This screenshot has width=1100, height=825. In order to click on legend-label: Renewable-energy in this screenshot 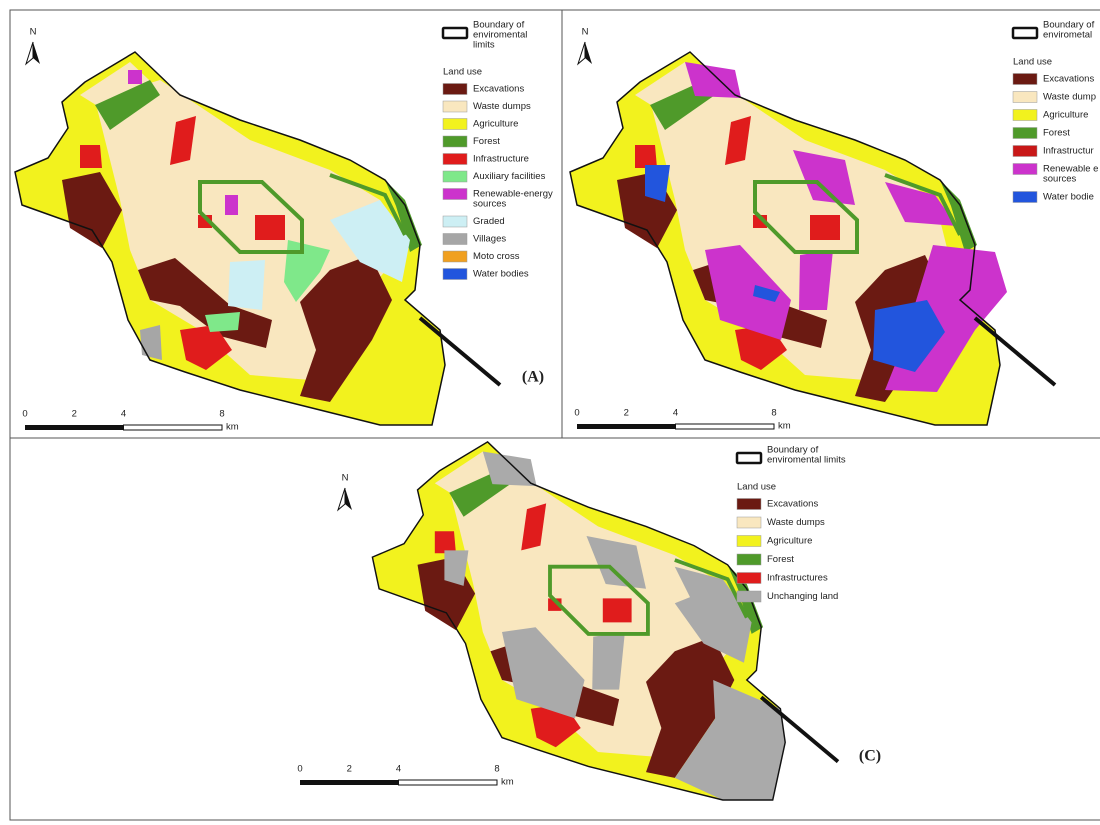, I will do `click(513, 194)`.